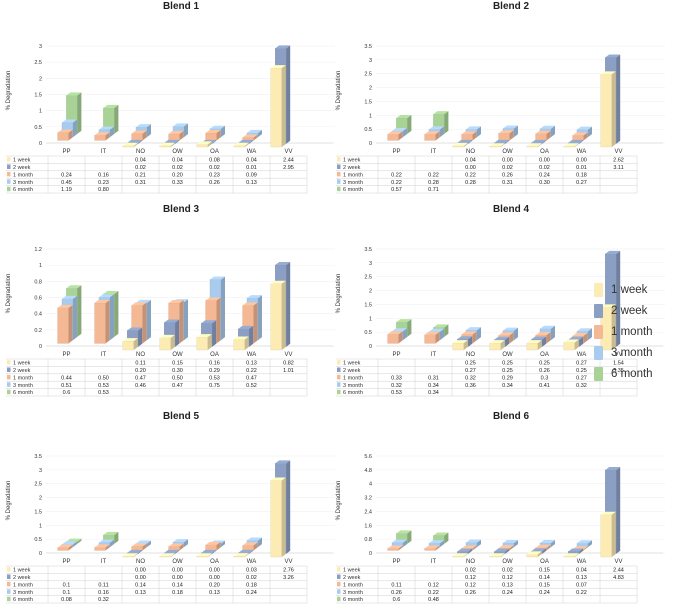 Image resolution: width=676 pixels, height=616 pixels. Describe the element at coordinates (177, 355) in the screenshot. I see `x-tick-label: OW` at that location.